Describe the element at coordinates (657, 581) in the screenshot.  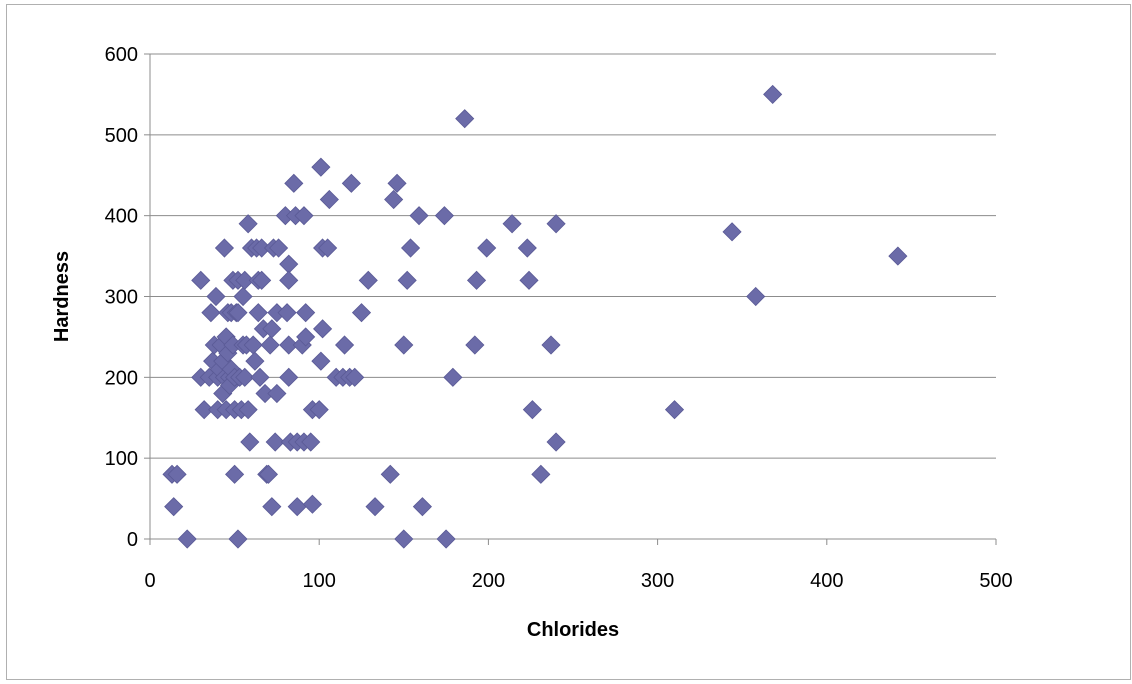
I see `x-tick-label: 300` at that location.